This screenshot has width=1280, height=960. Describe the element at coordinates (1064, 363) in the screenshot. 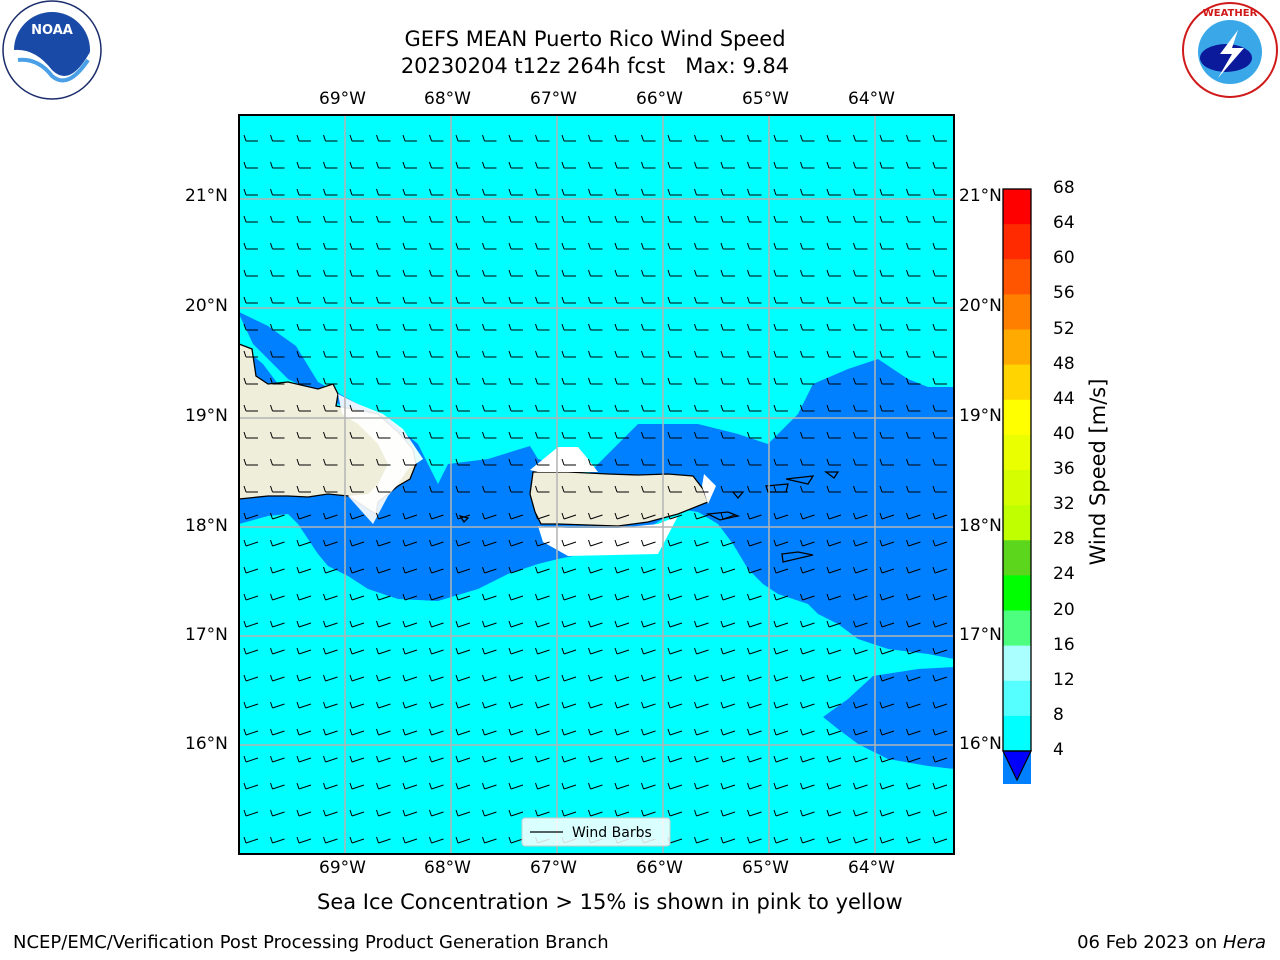

I see `colorbar-tick-label: 48` at that location.